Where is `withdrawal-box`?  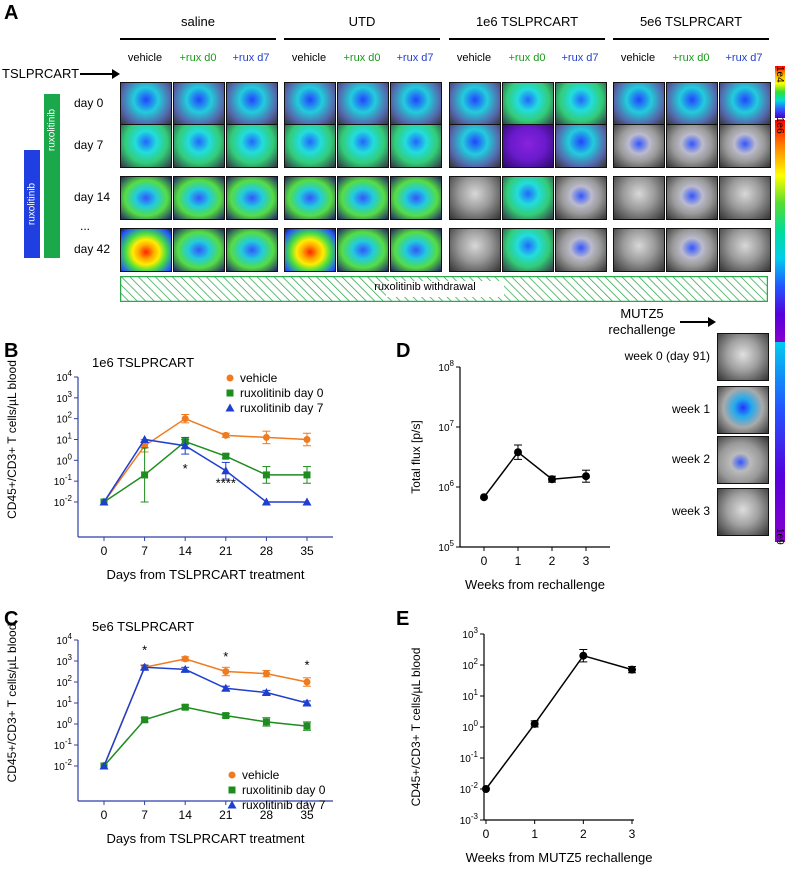 withdrawal-box is located at coordinates (444, 289).